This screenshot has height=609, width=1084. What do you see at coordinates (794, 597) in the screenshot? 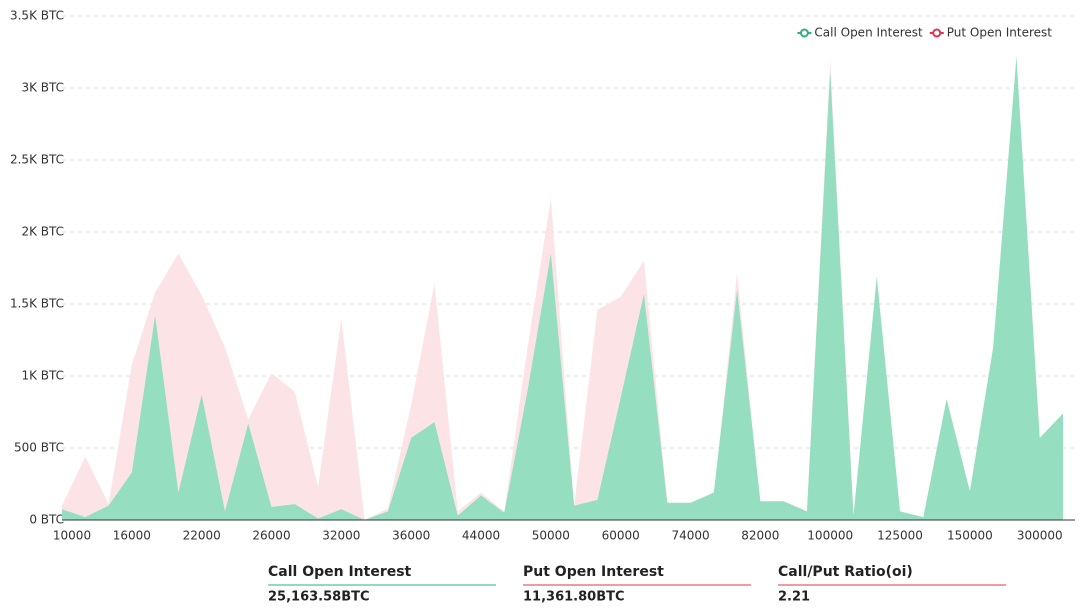
I see `stat-value: 2.21` at bounding box center [794, 597].